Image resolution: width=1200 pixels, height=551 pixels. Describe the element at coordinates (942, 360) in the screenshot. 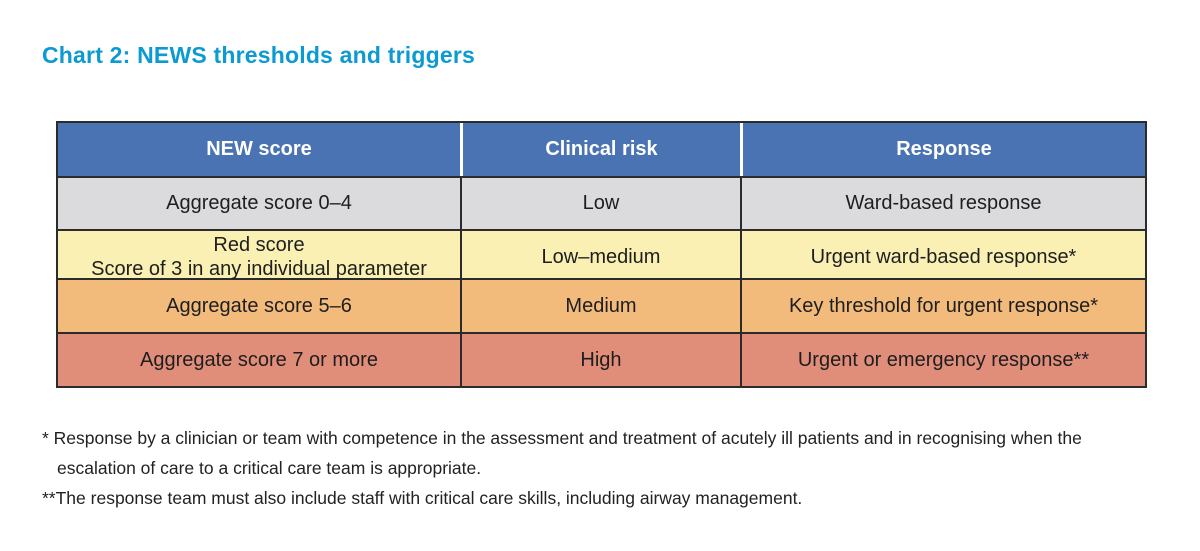

I see `cell-high-response: Urgent or emergency response**` at that location.